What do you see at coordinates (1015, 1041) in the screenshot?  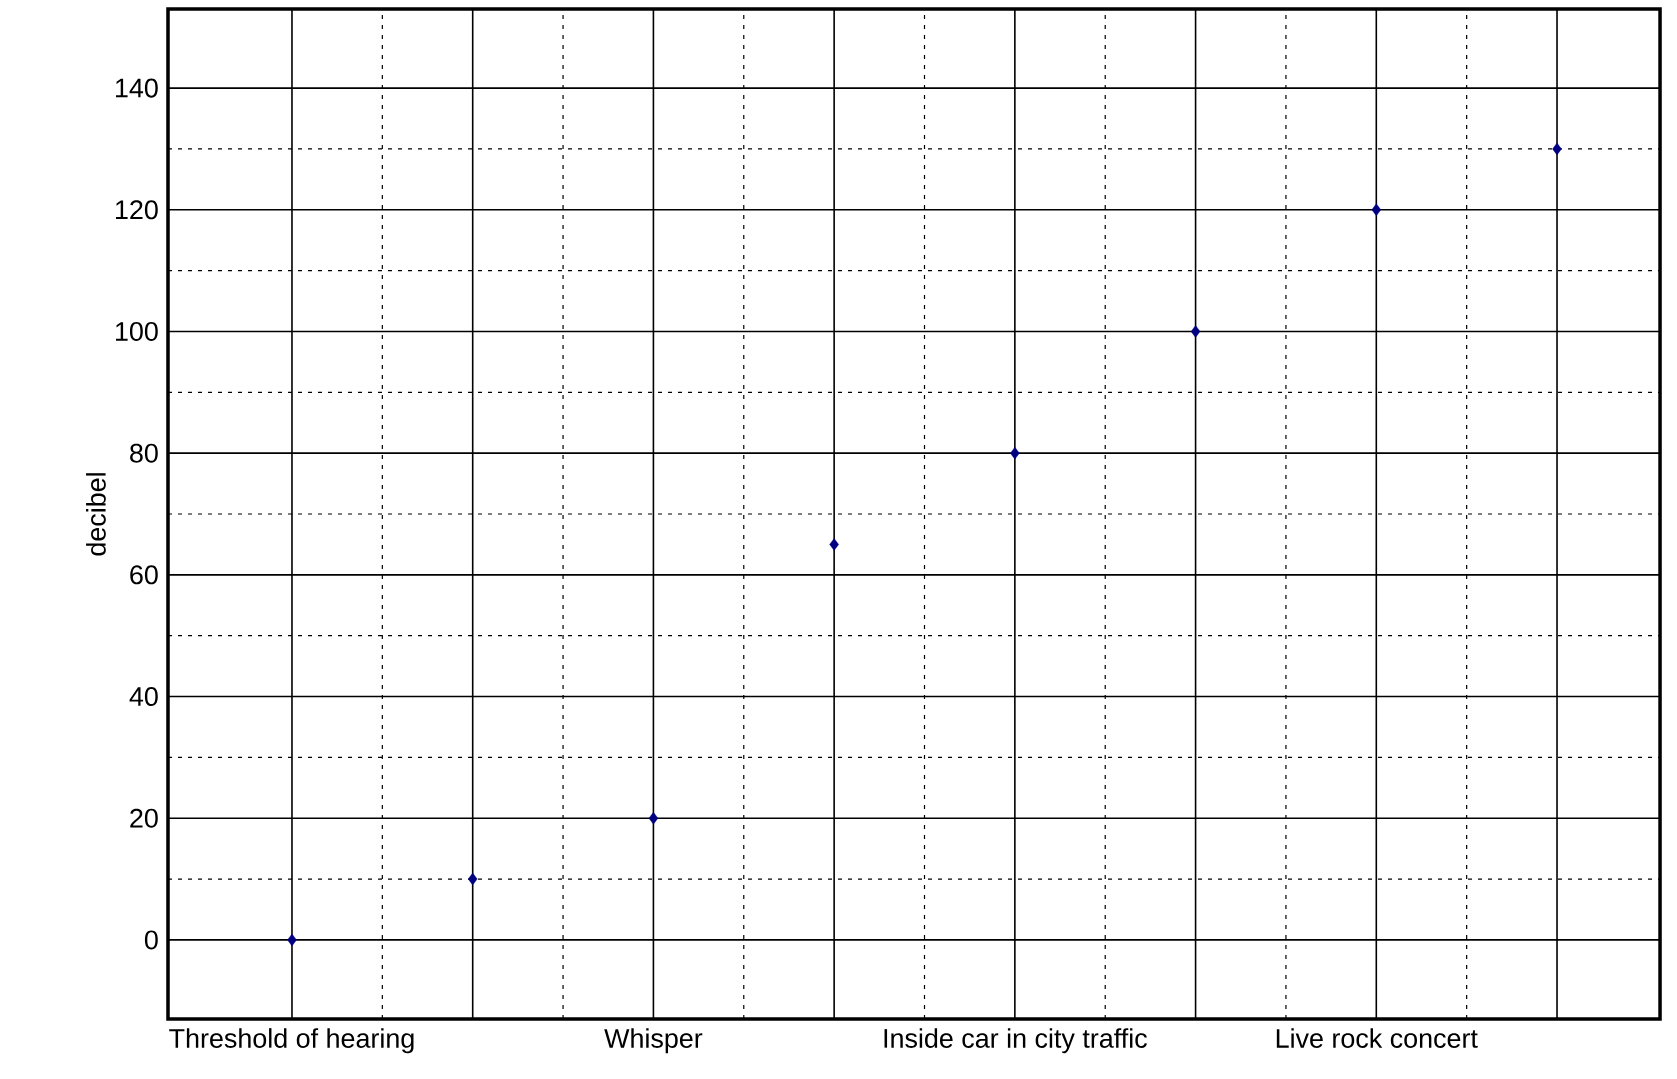 I see `x-tick-label: Inside car in city traffic` at bounding box center [1015, 1041].